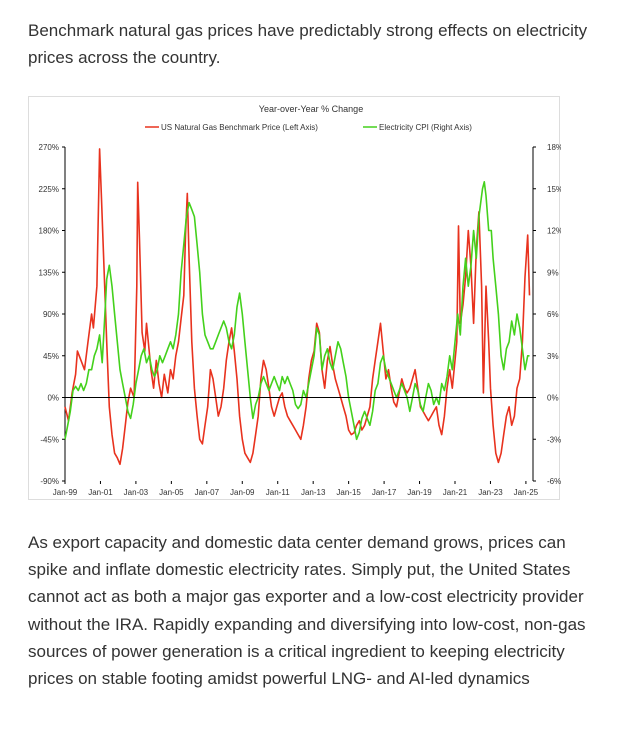  Describe the element at coordinates (554, 147) in the screenshot. I see `y-right-tick-label: 18%` at that location.